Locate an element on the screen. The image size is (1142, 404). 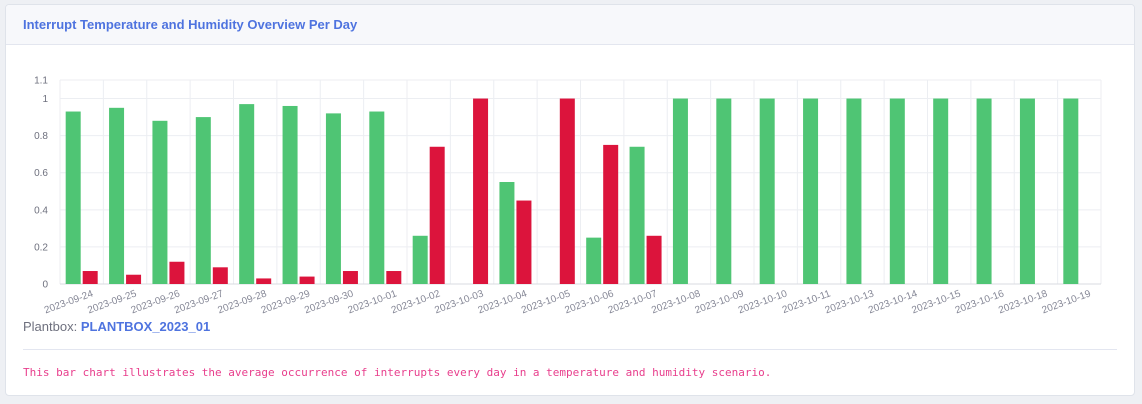
x-tick-label: 2023-10-19 is located at coordinates (1067, 301).